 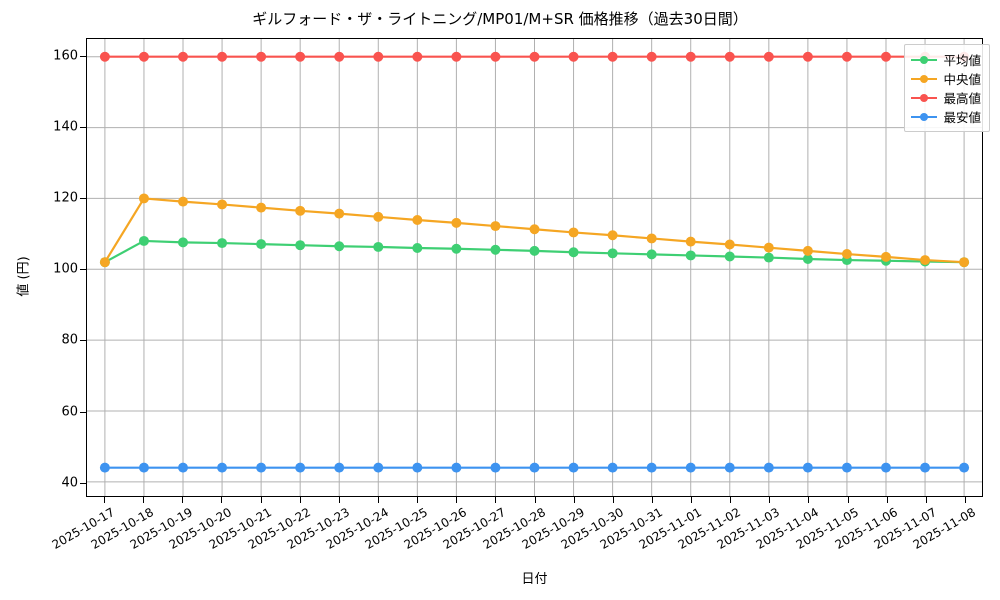 I want to click on y-axis-tick-marks, so click(x=43, y=267).